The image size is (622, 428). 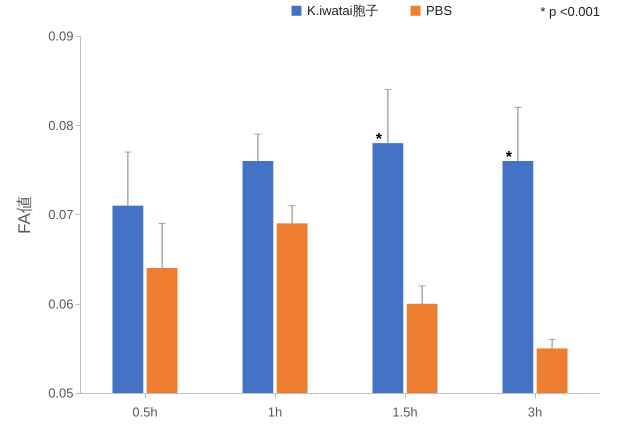 What do you see at coordinates (405, 412) in the screenshot?
I see `x-tick-label: 1.5h` at bounding box center [405, 412].